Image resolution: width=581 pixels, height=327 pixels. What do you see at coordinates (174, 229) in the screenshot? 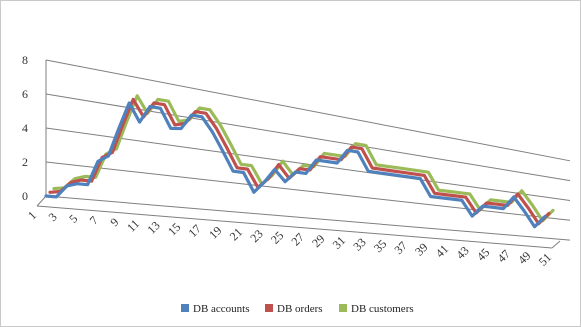
I see `x-tick-label: 15` at bounding box center [174, 229].